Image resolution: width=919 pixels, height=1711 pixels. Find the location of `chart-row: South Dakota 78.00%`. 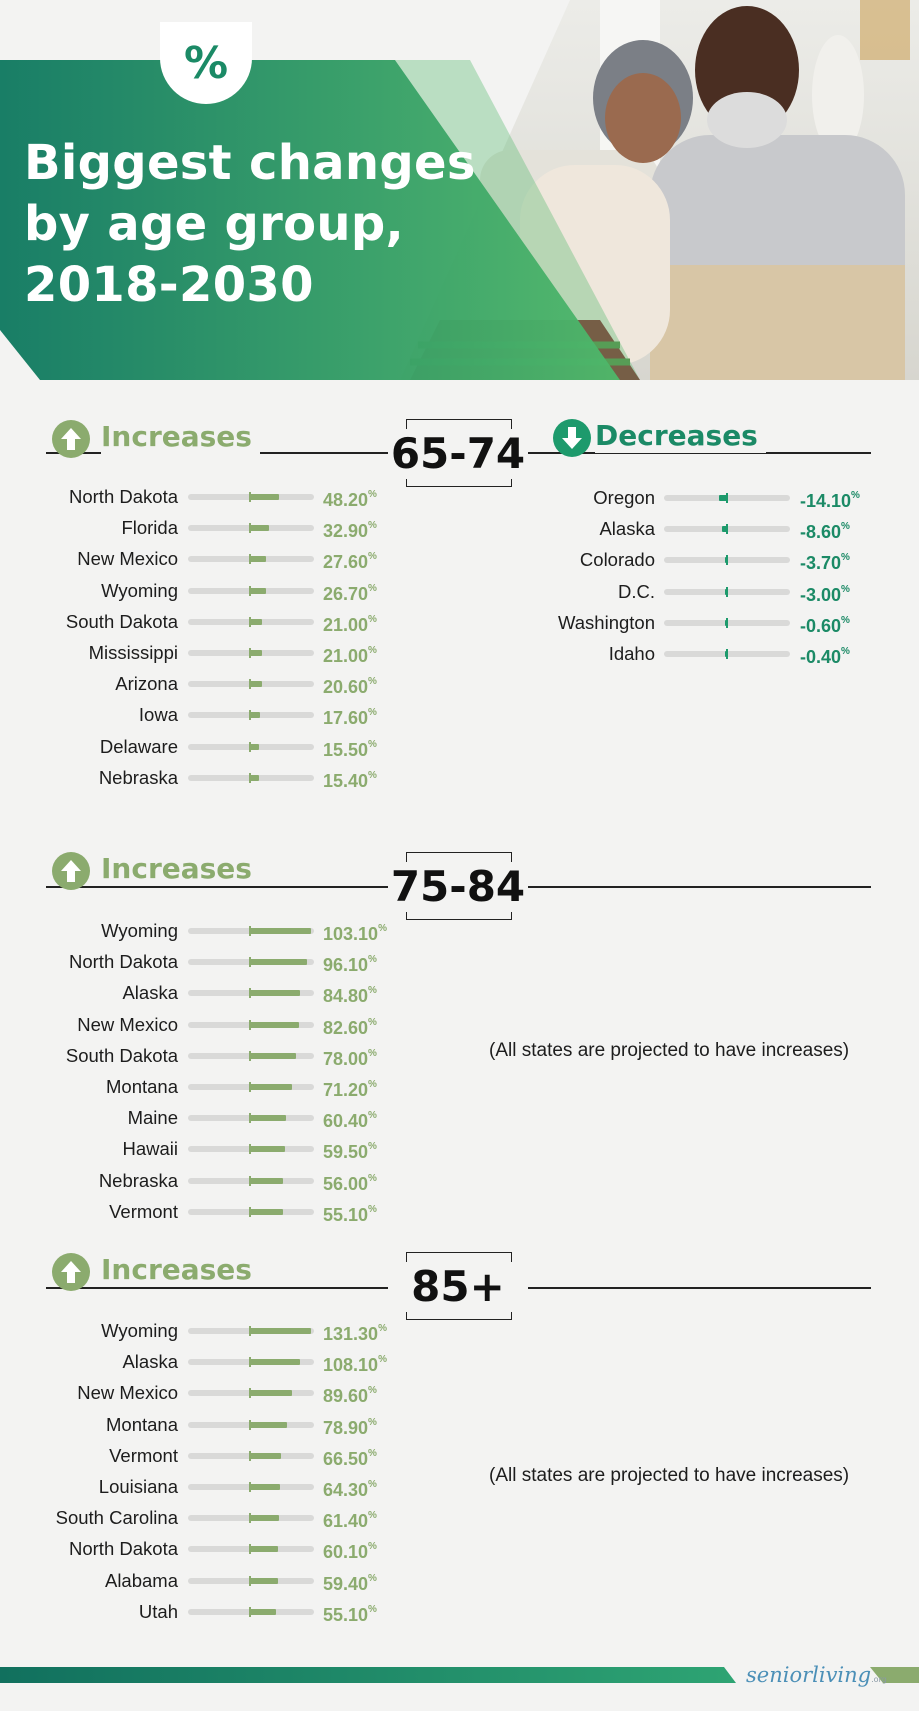

chart-row: South Dakota 78.00% is located at coordinates (459, 1056).